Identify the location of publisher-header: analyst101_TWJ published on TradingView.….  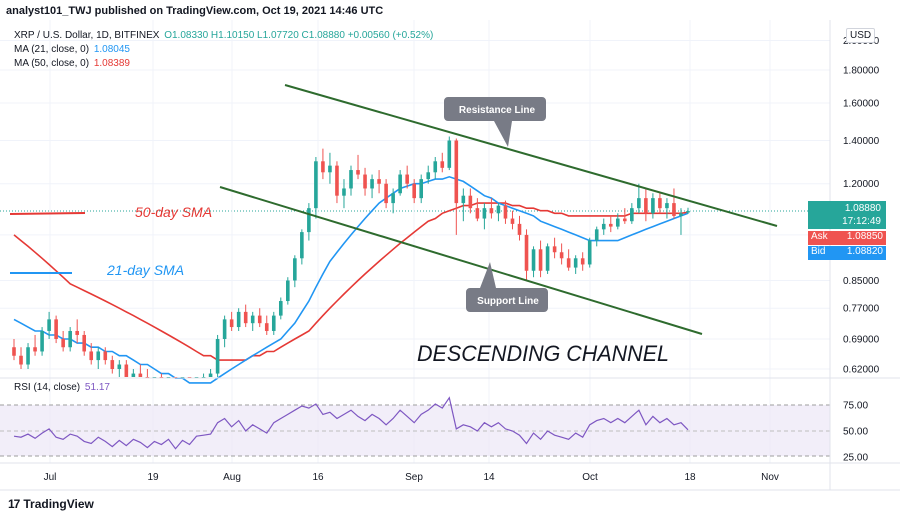
(195, 11).